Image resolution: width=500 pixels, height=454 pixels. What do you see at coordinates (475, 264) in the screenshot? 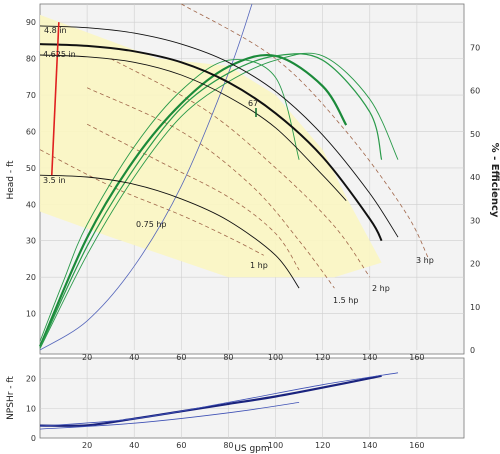
I see `y2-tick-label: 20` at bounding box center [475, 264].